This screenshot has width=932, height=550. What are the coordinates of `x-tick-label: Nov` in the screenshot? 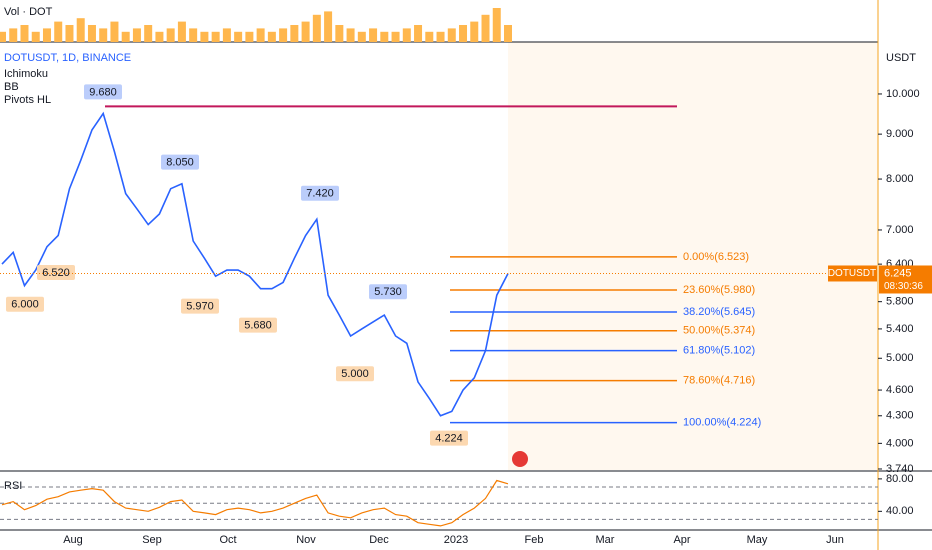 It's located at (306, 540).